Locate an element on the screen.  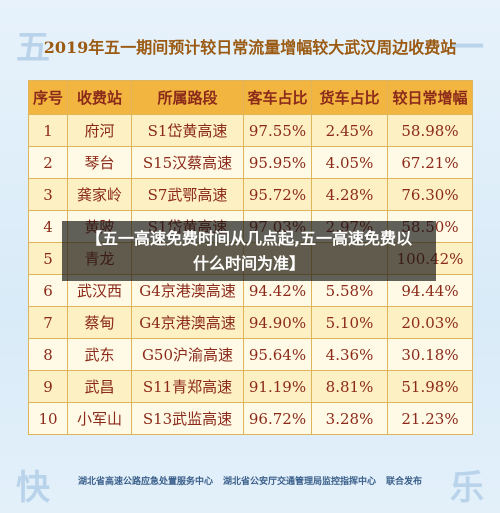
table-cell: 96.72% is located at coordinates (277, 418).